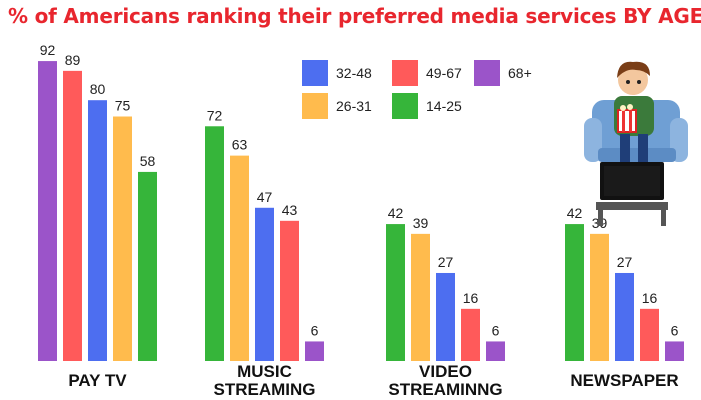 The width and height of the screenshot is (701, 400). What do you see at coordinates (444, 73) in the screenshot?
I see `legend-label: 49-67` at bounding box center [444, 73].